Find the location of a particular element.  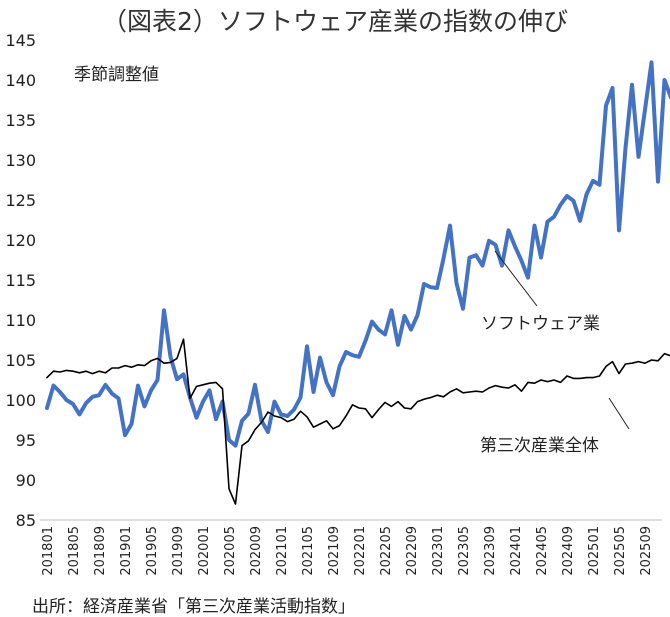

x-tick-label: 201805 is located at coordinates (74, 551).